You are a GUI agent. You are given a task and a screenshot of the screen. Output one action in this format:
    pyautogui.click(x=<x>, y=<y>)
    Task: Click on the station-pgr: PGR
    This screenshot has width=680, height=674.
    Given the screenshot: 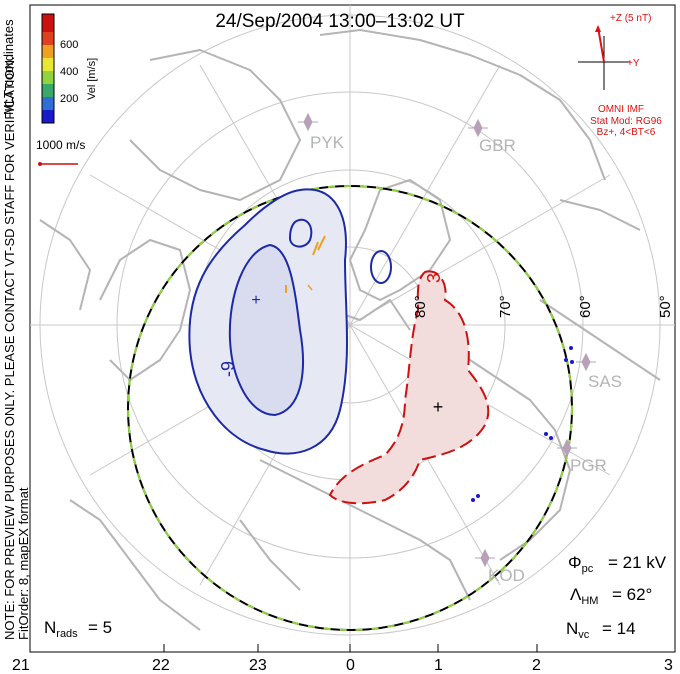 What is the action you would take?
    pyautogui.click(x=588, y=465)
    